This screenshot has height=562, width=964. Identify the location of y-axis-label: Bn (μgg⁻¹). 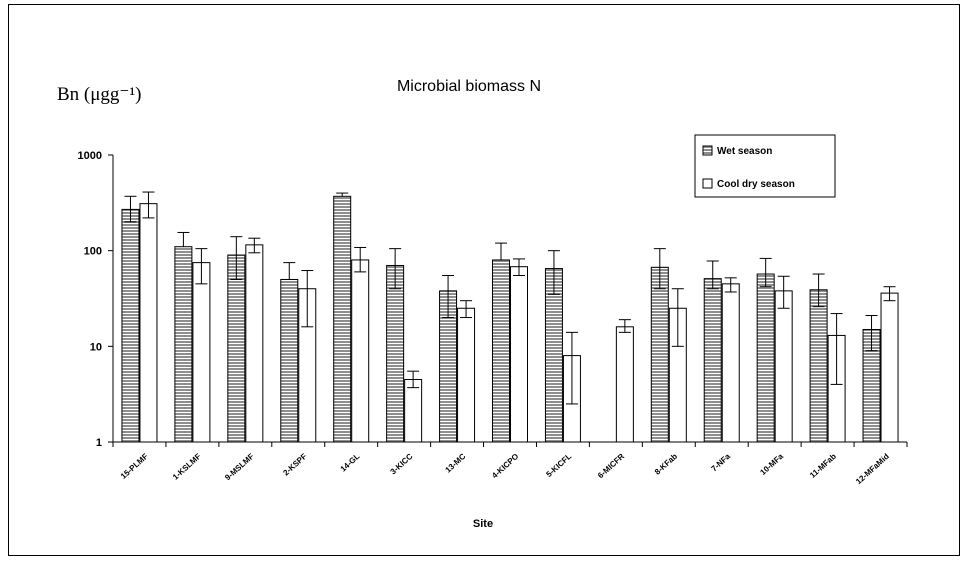
(99, 94).